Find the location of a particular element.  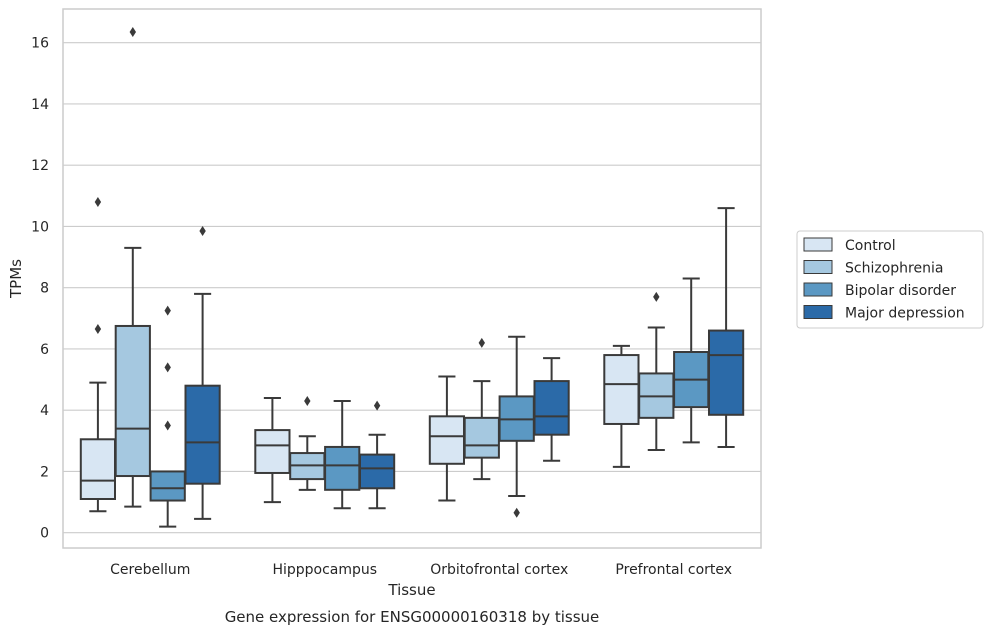

legend-label: Major depression is located at coordinates (905, 314).